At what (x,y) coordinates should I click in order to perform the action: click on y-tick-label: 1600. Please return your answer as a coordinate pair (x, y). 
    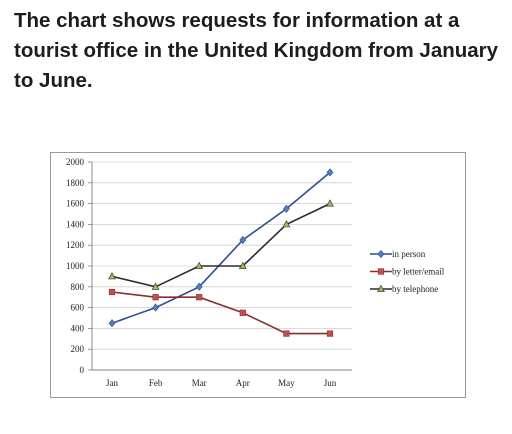
    Looking at the image, I should click on (75, 204).